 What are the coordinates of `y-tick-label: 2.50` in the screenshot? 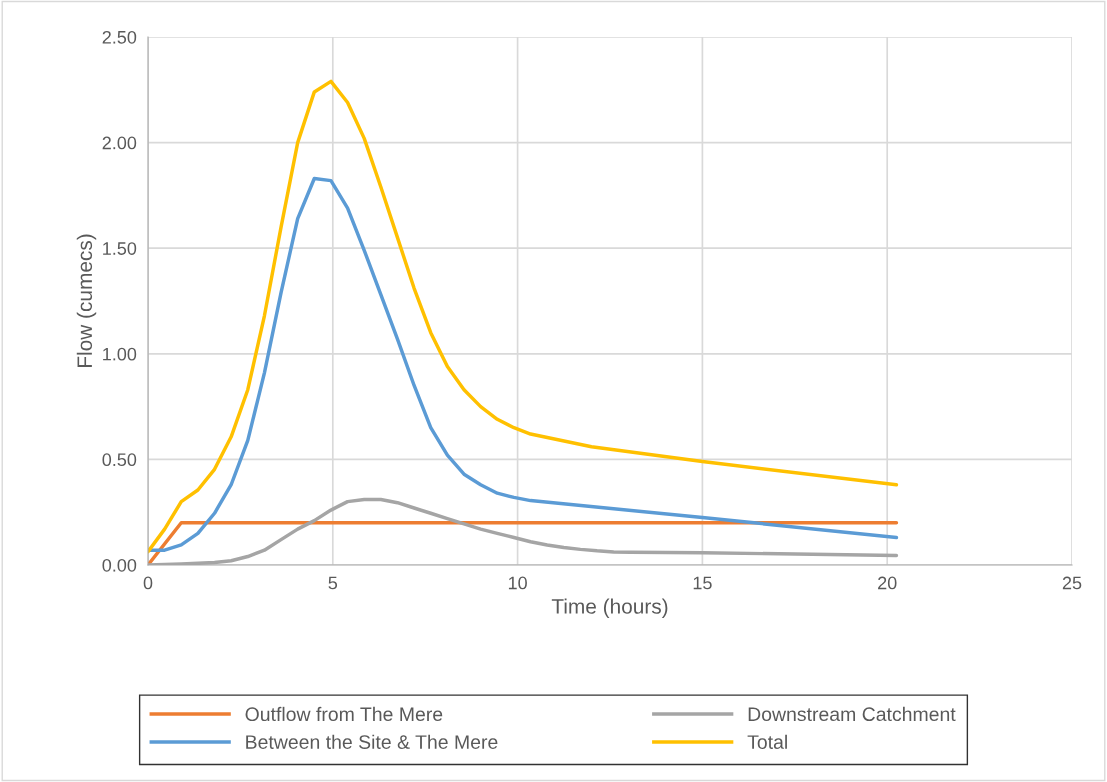 It's located at (119, 37).